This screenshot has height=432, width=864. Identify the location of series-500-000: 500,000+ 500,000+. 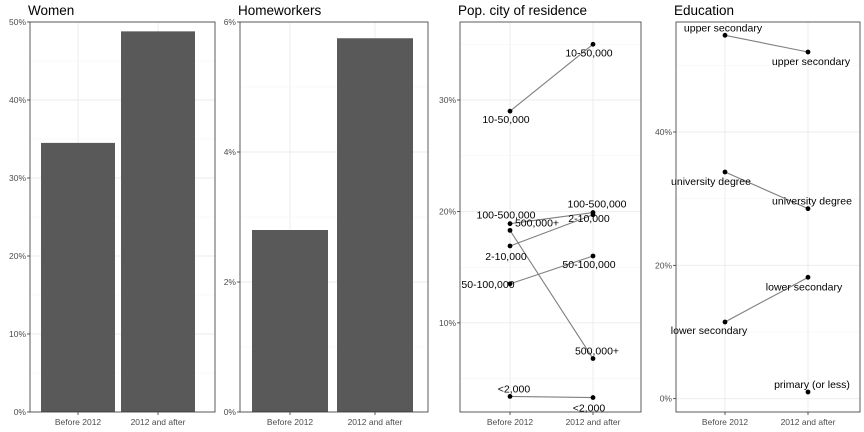
(563, 289).